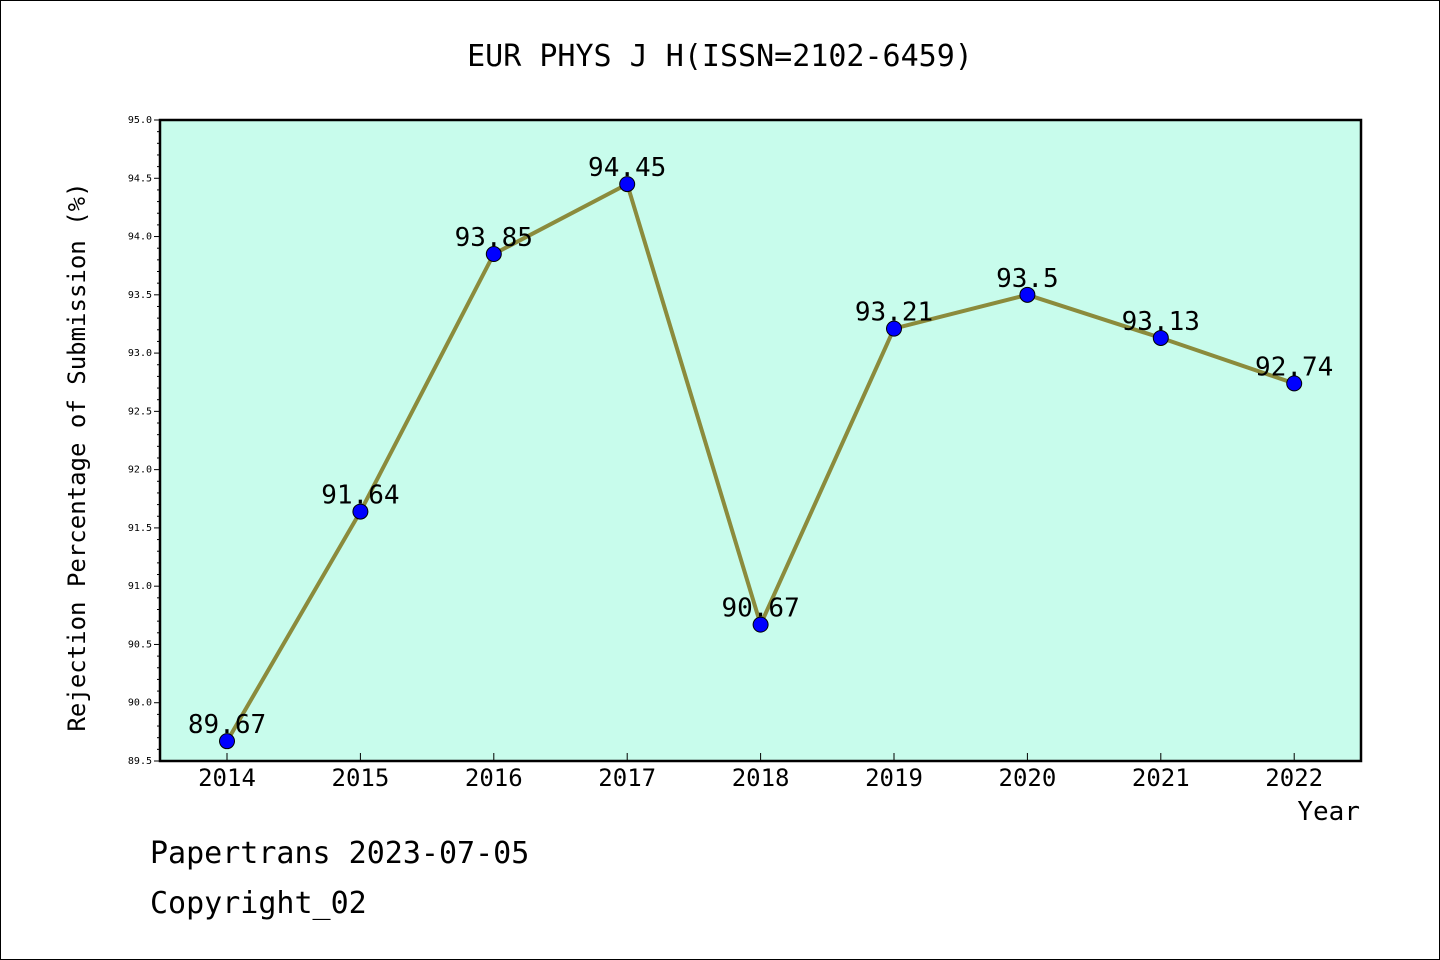  Describe the element at coordinates (140, 353) in the screenshot. I see `y-tick-label: 93.0` at that location.